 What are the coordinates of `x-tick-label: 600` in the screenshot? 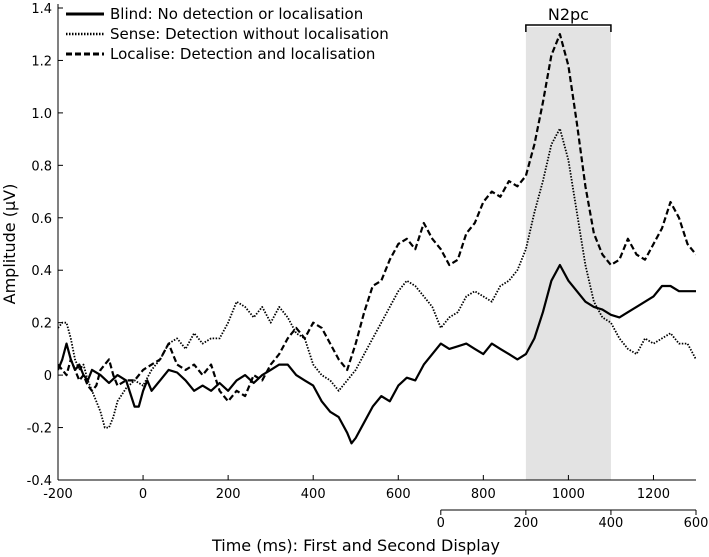 It's located at (398, 494).